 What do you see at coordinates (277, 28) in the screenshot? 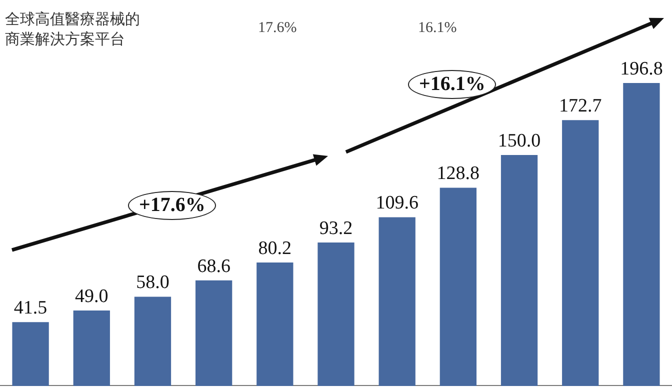
I see `text: 17.6%` at bounding box center [277, 28].